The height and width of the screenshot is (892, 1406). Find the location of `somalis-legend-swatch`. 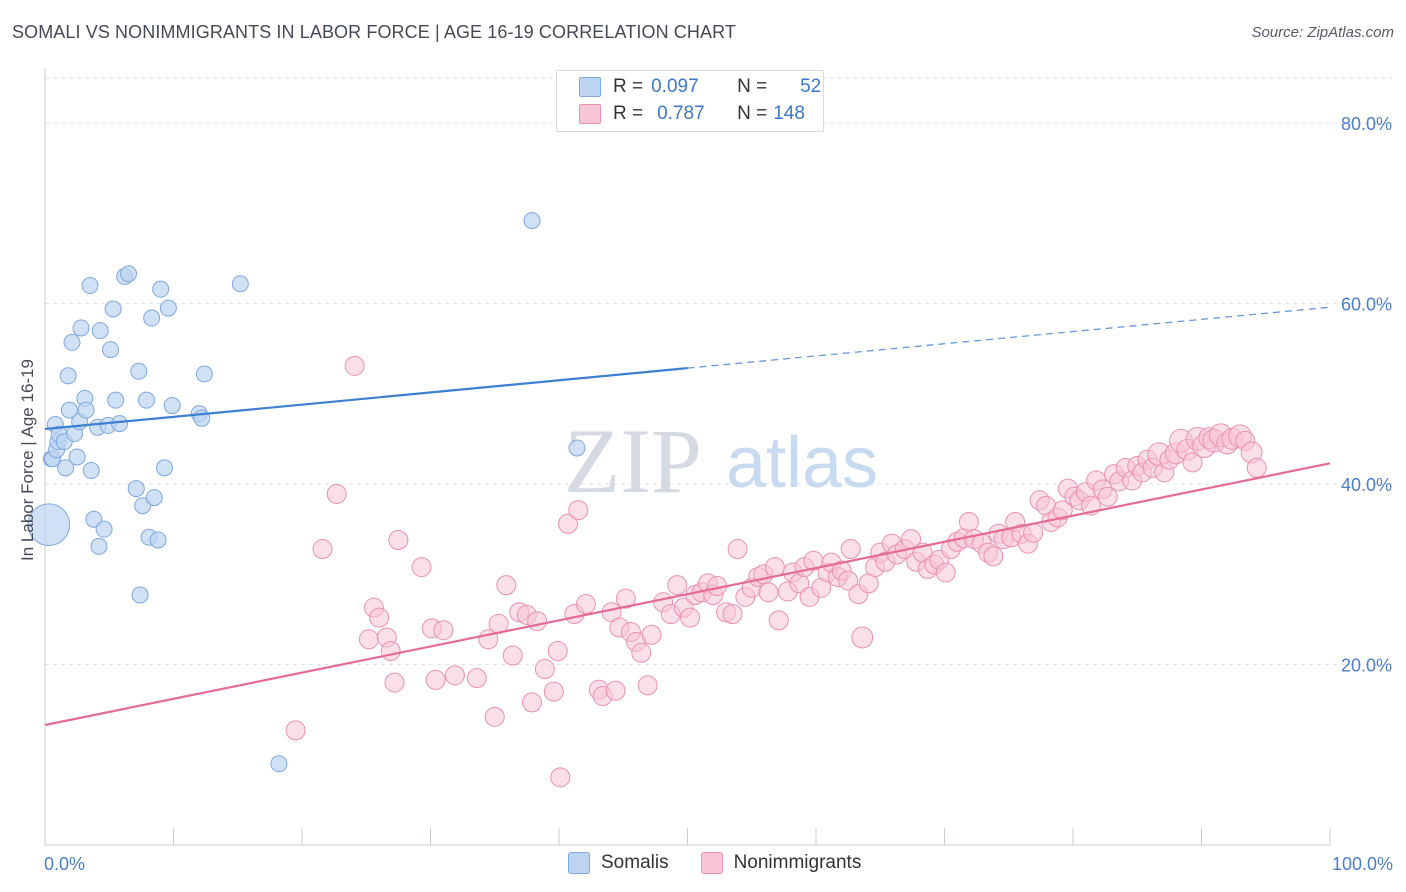

somalis-legend-swatch is located at coordinates (579, 863).